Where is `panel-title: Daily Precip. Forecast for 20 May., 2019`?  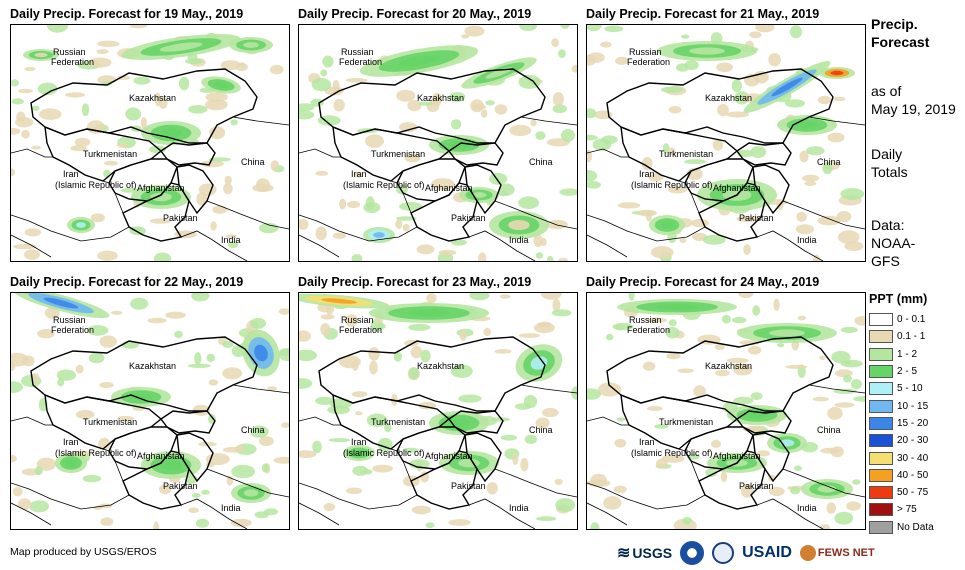 panel-title: Daily Precip. Forecast for 20 May., 2019 is located at coordinates (415, 14).